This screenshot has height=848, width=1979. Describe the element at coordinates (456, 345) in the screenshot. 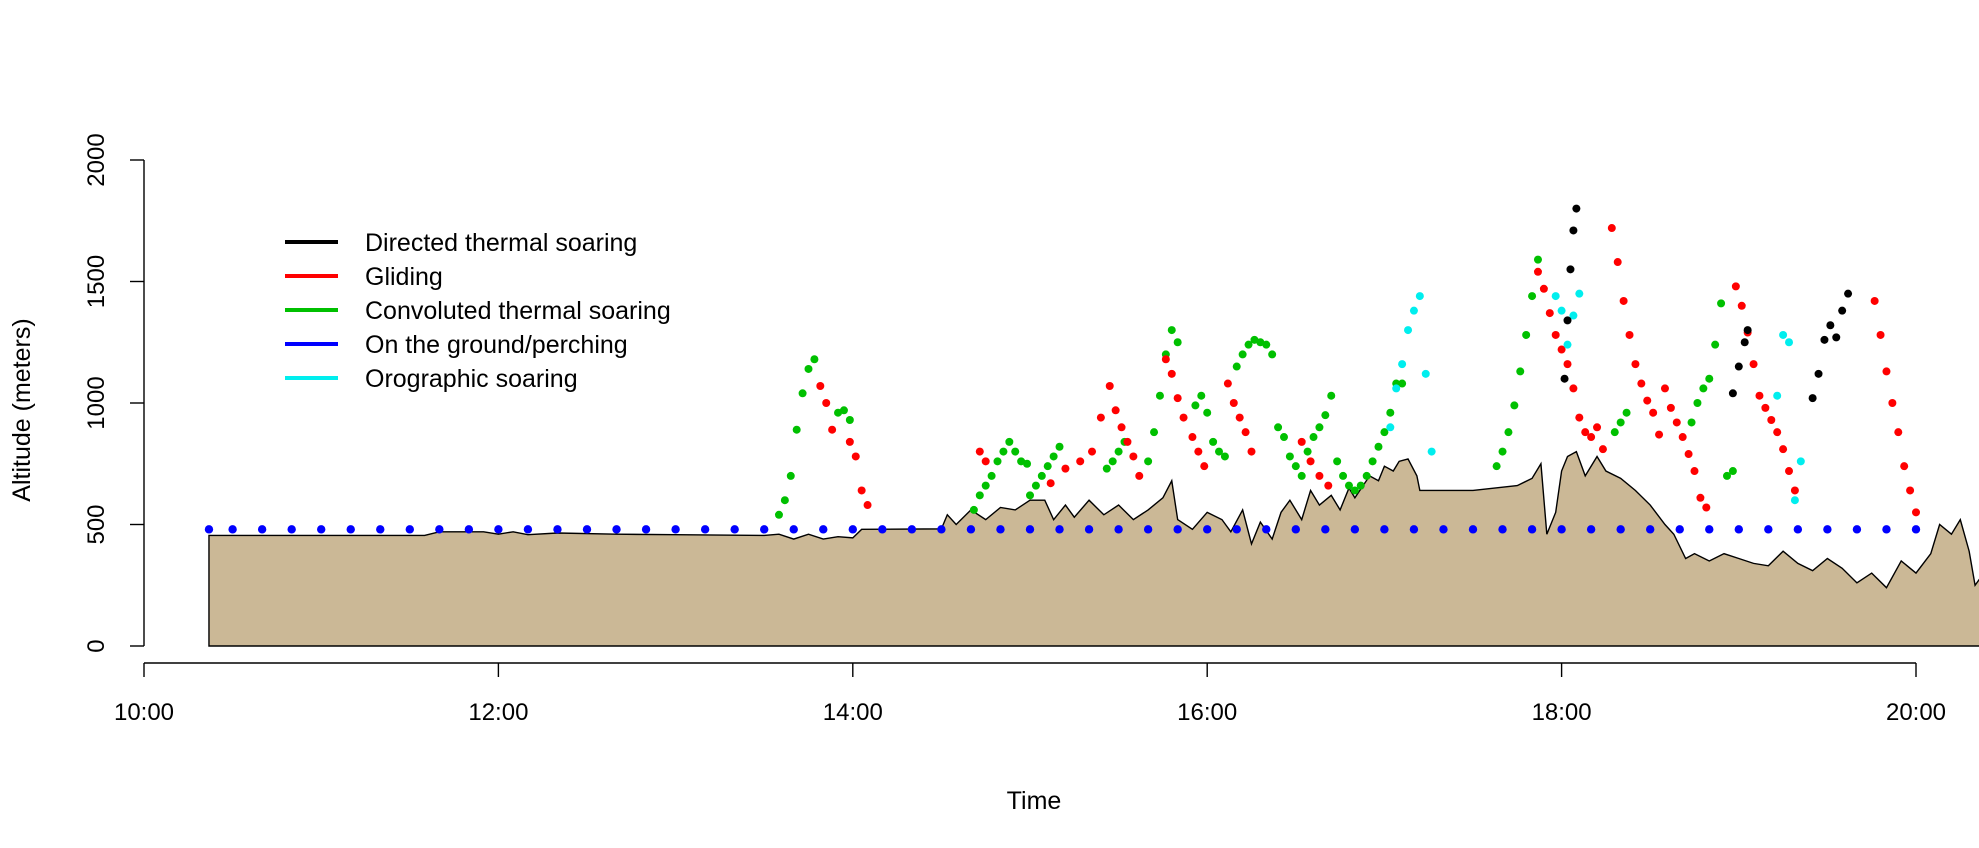

I see `legend-item-3: On the ground/perching` at that location.